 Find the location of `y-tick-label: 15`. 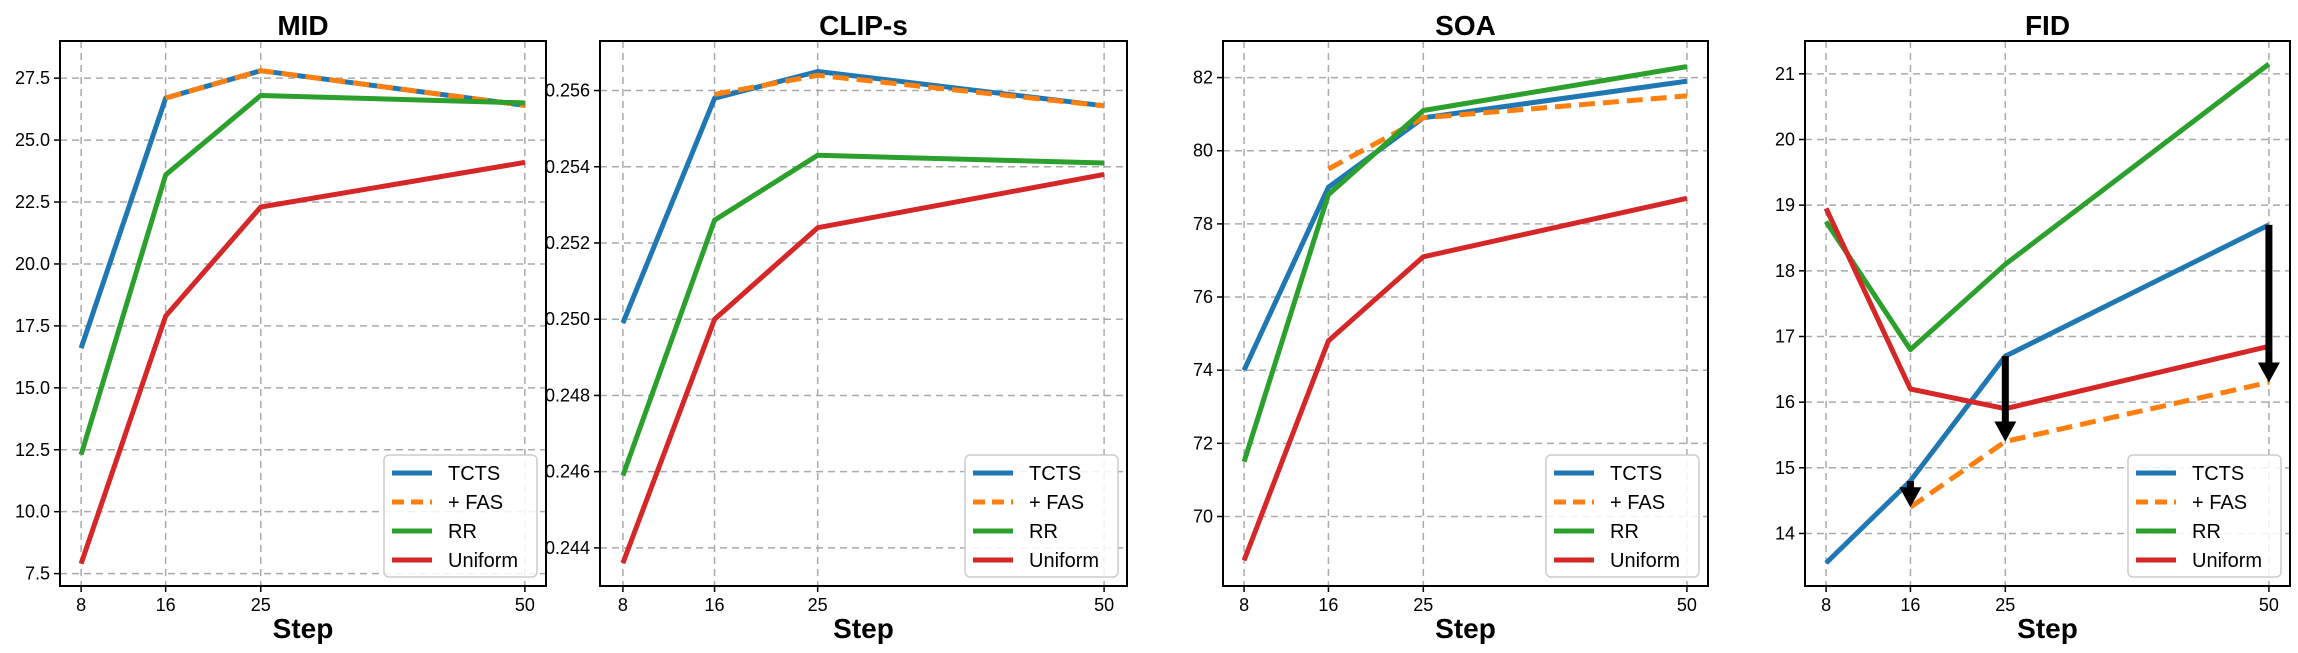

y-tick-label: 15 is located at coordinates (1785, 468).